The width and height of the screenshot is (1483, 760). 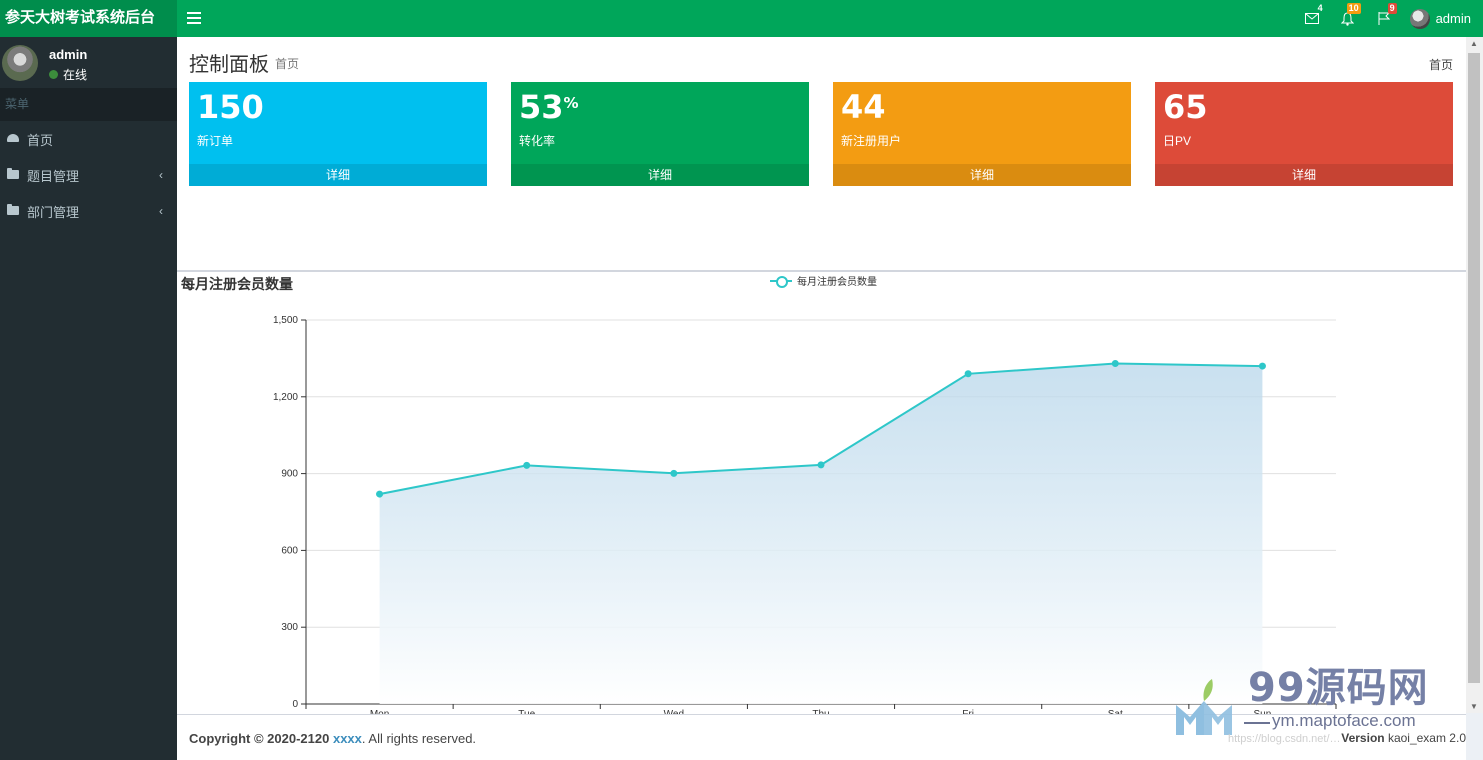 I want to click on y-tick-label: 600, so click(x=289, y=550).